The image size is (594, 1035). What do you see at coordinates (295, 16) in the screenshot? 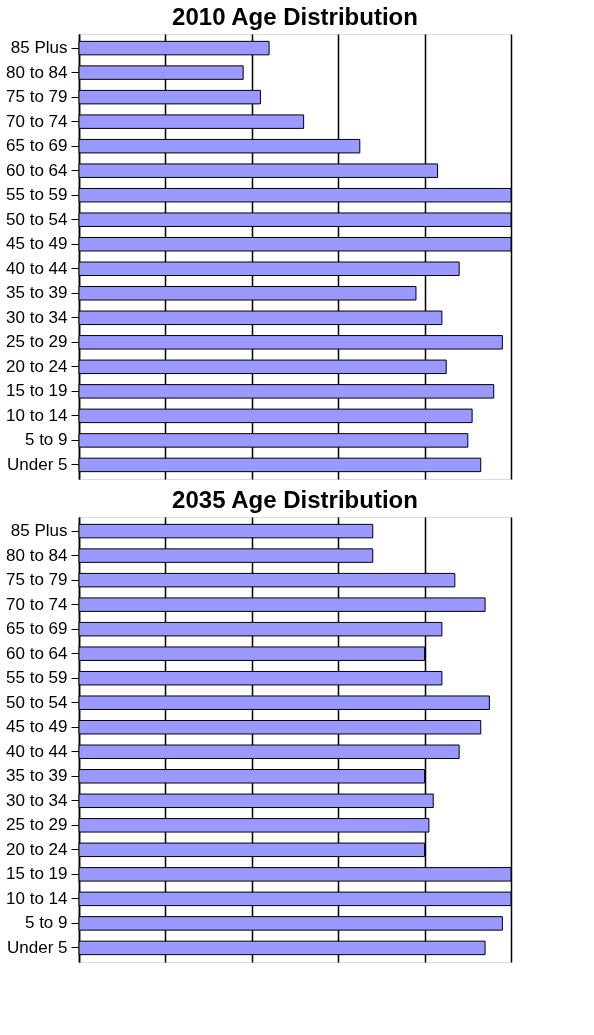
I see `chart-title: 2010 Age Distribution` at bounding box center [295, 16].